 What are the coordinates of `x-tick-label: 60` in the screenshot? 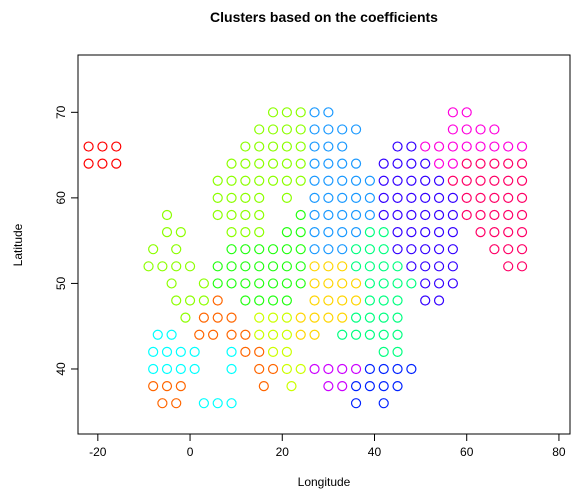 It's located at (467, 452).